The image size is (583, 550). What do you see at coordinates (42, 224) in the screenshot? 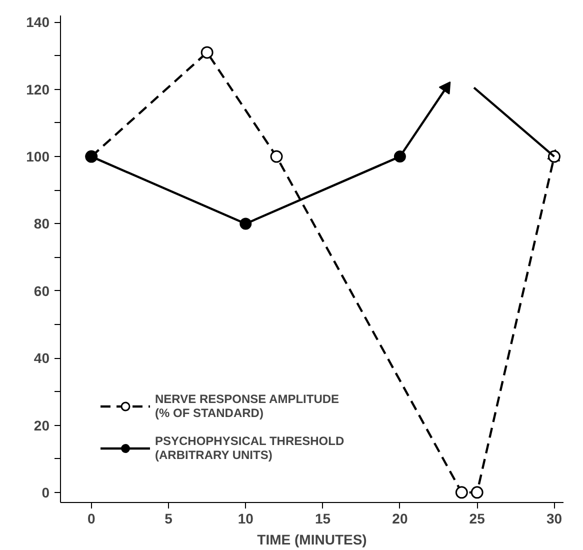
I see `y-tick-label: 80` at bounding box center [42, 224].